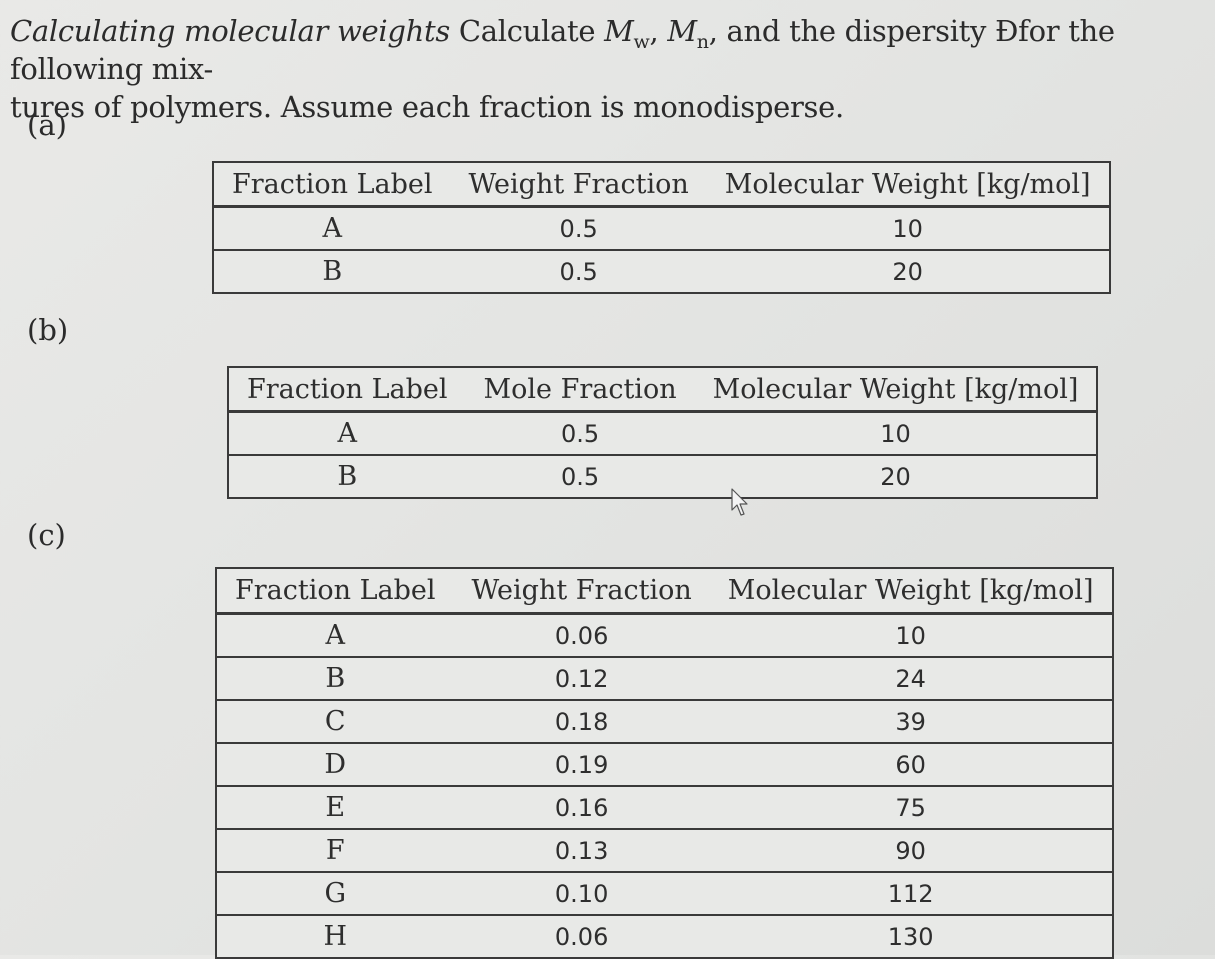  I want to click on fraction-label-cell: G, so click(335, 894).